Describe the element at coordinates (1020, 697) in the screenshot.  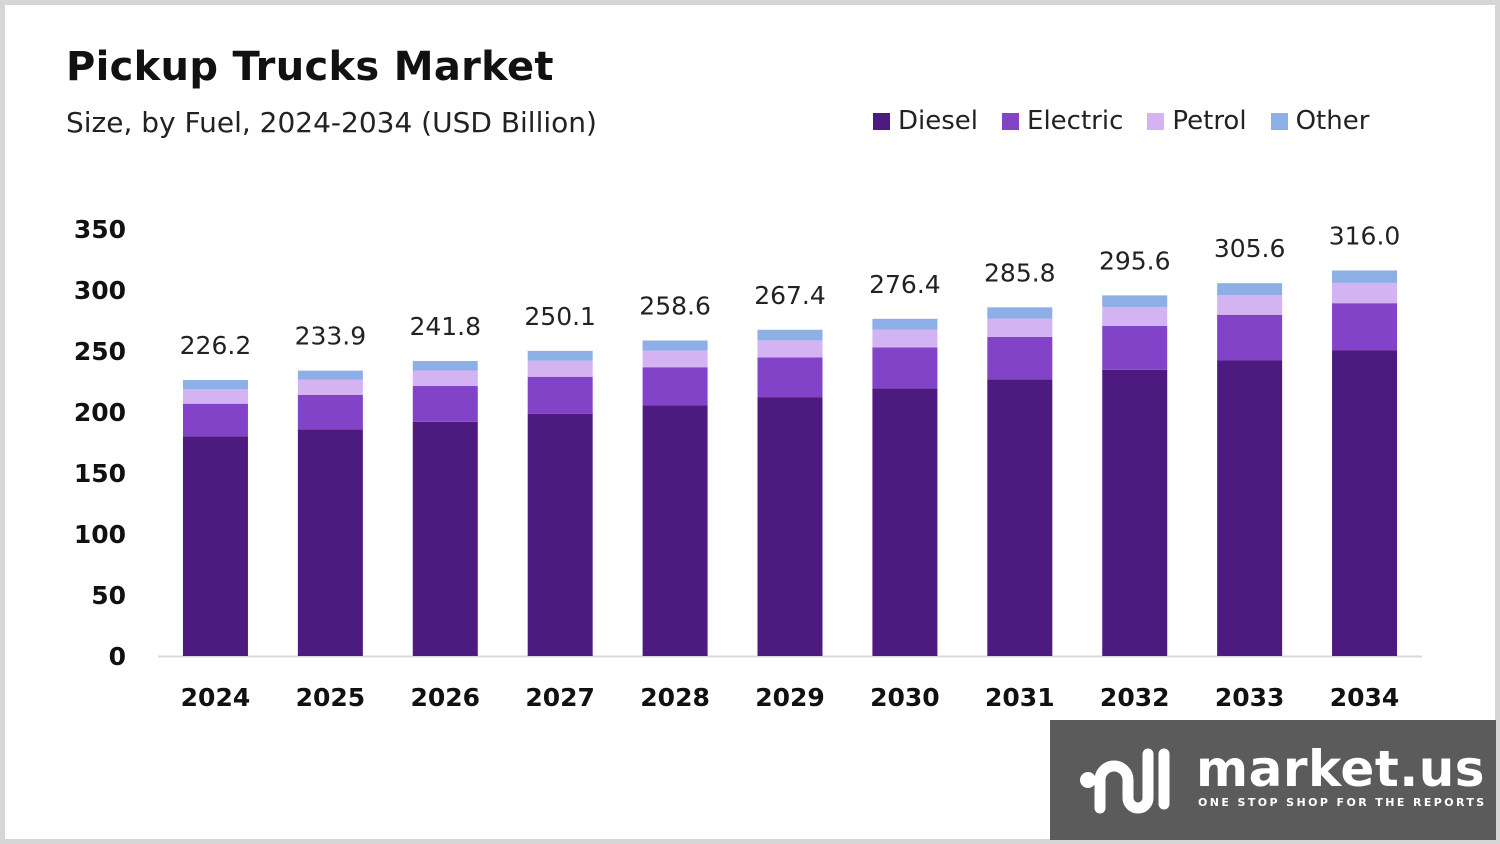
I see `x-tick-label-2031: 2031` at that location.